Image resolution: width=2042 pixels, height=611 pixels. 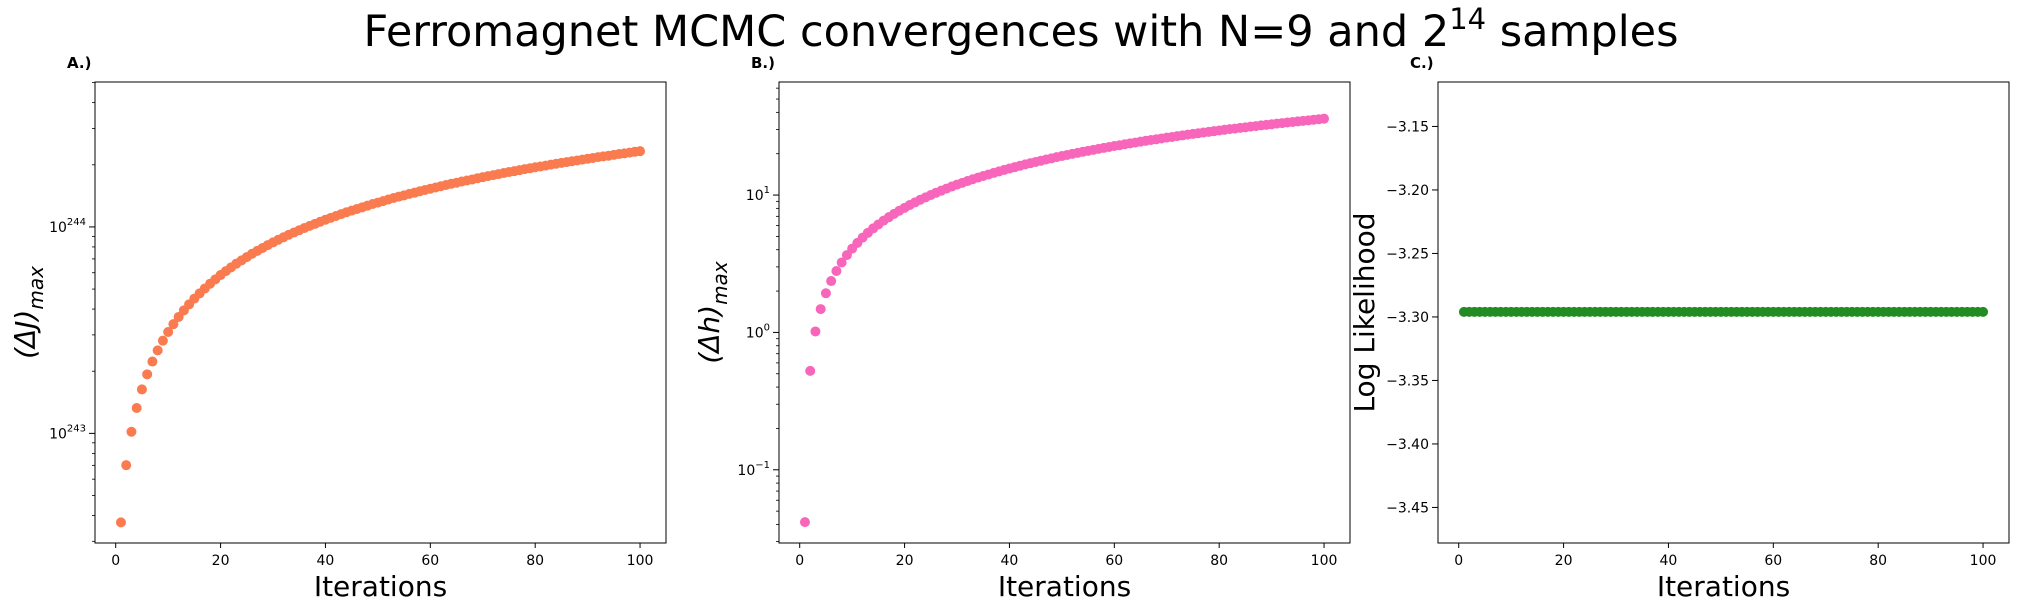 I want to click on y-axis-label: (Δh)max, so click(x=712, y=312).